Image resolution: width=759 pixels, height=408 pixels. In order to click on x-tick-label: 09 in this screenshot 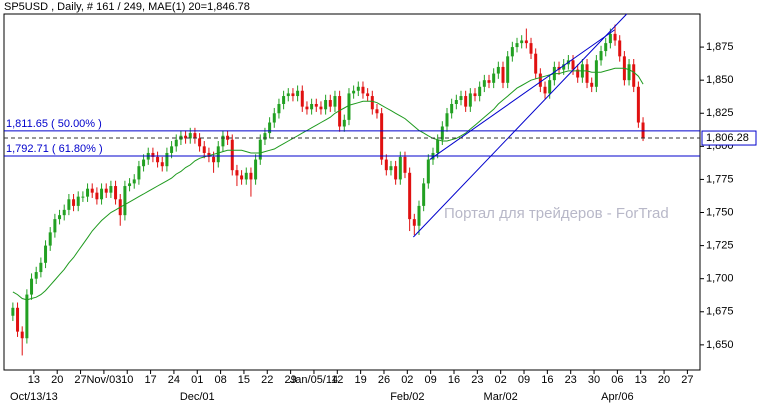, I will do `click(431, 380)`.